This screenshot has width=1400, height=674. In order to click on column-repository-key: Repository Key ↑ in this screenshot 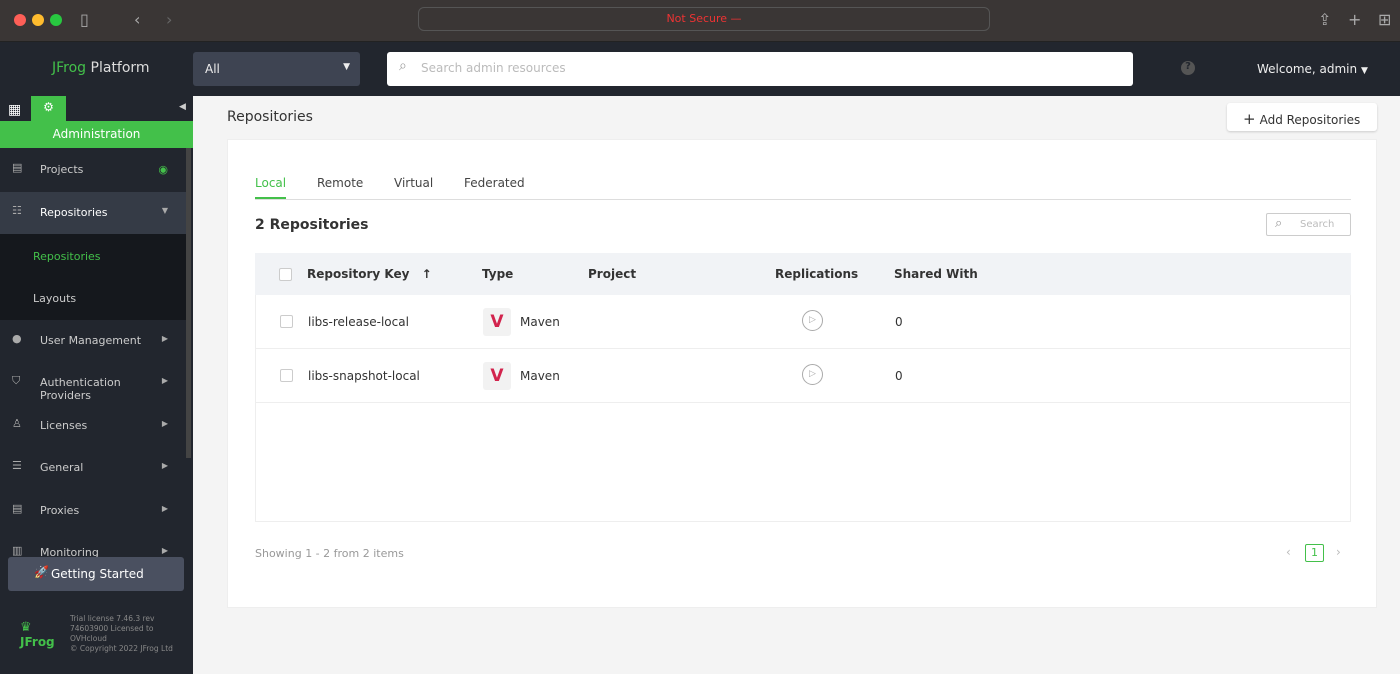, I will do `click(369, 274)`.